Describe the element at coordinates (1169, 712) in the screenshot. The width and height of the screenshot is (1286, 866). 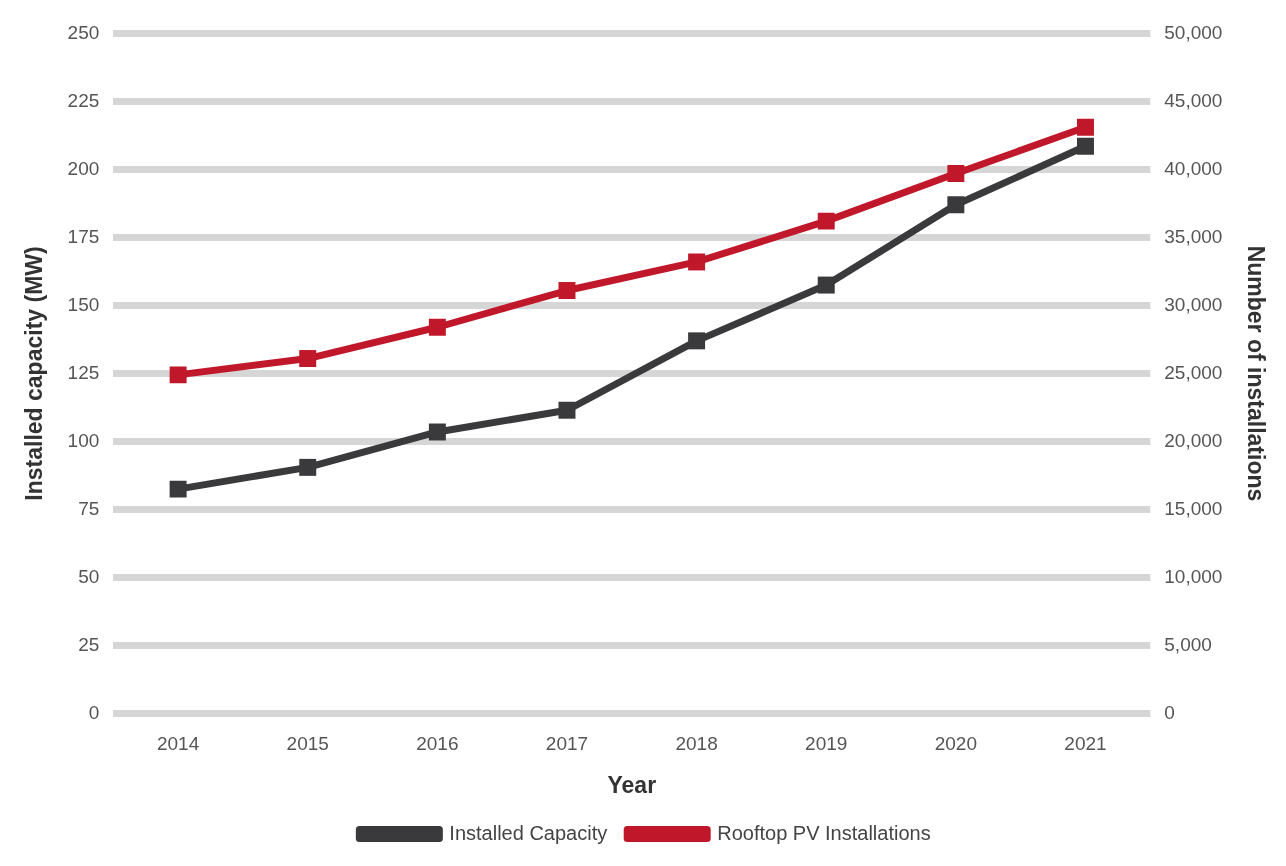
I see `y2-tick-label: 0` at that location.